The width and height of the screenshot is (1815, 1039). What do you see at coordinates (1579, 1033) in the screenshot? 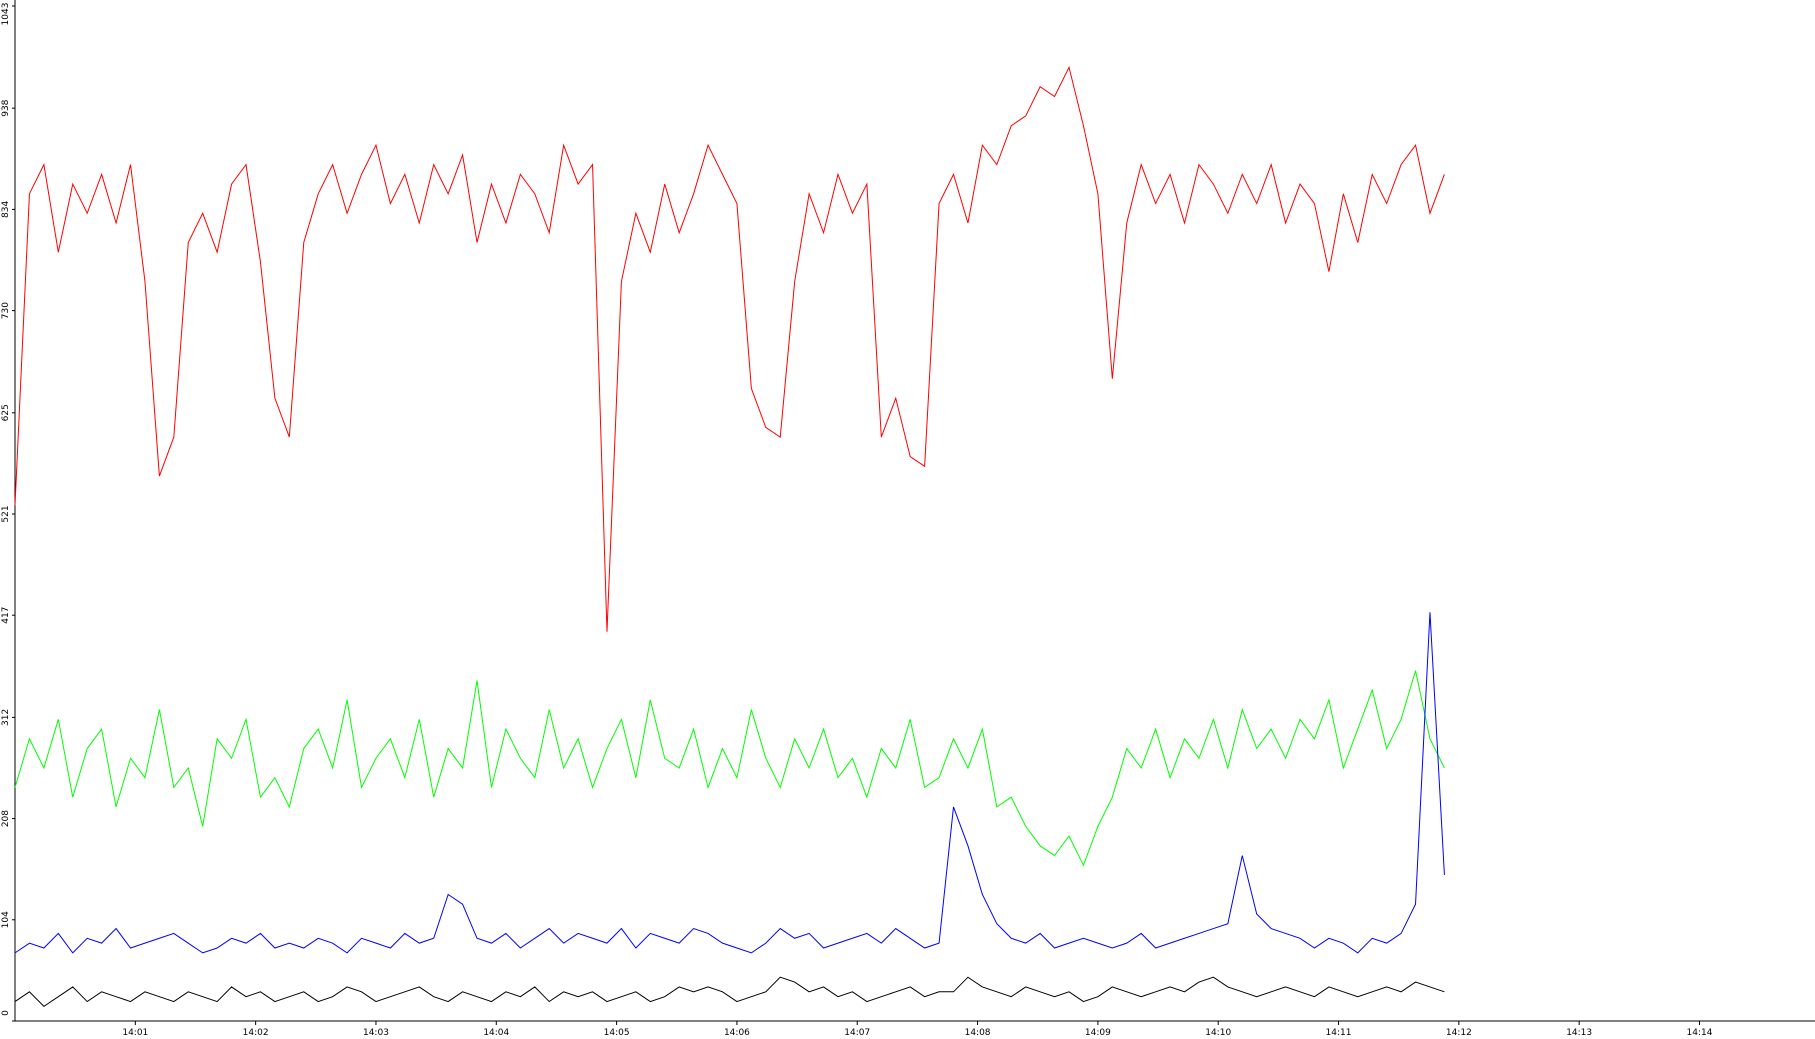
I see `x-tick-label: 14:13` at bounding box center [1579, 1033].